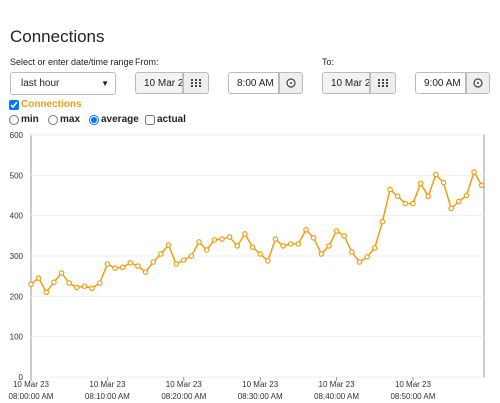 This screenshot has width=500, height=403. Describe the element at coordinates (114, 119) in the screenshot. I see `mode-option: average` at that location.